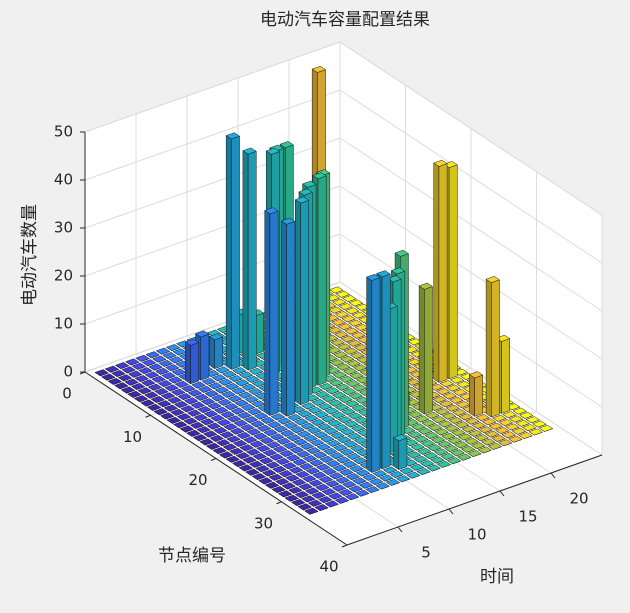 Image resolution: width=630 pixels, height=613 pixels. What do you see at coordinates (67, 394) in the screenshot?
I see `y-tick-label: 0` at bounding box center [67, 394].